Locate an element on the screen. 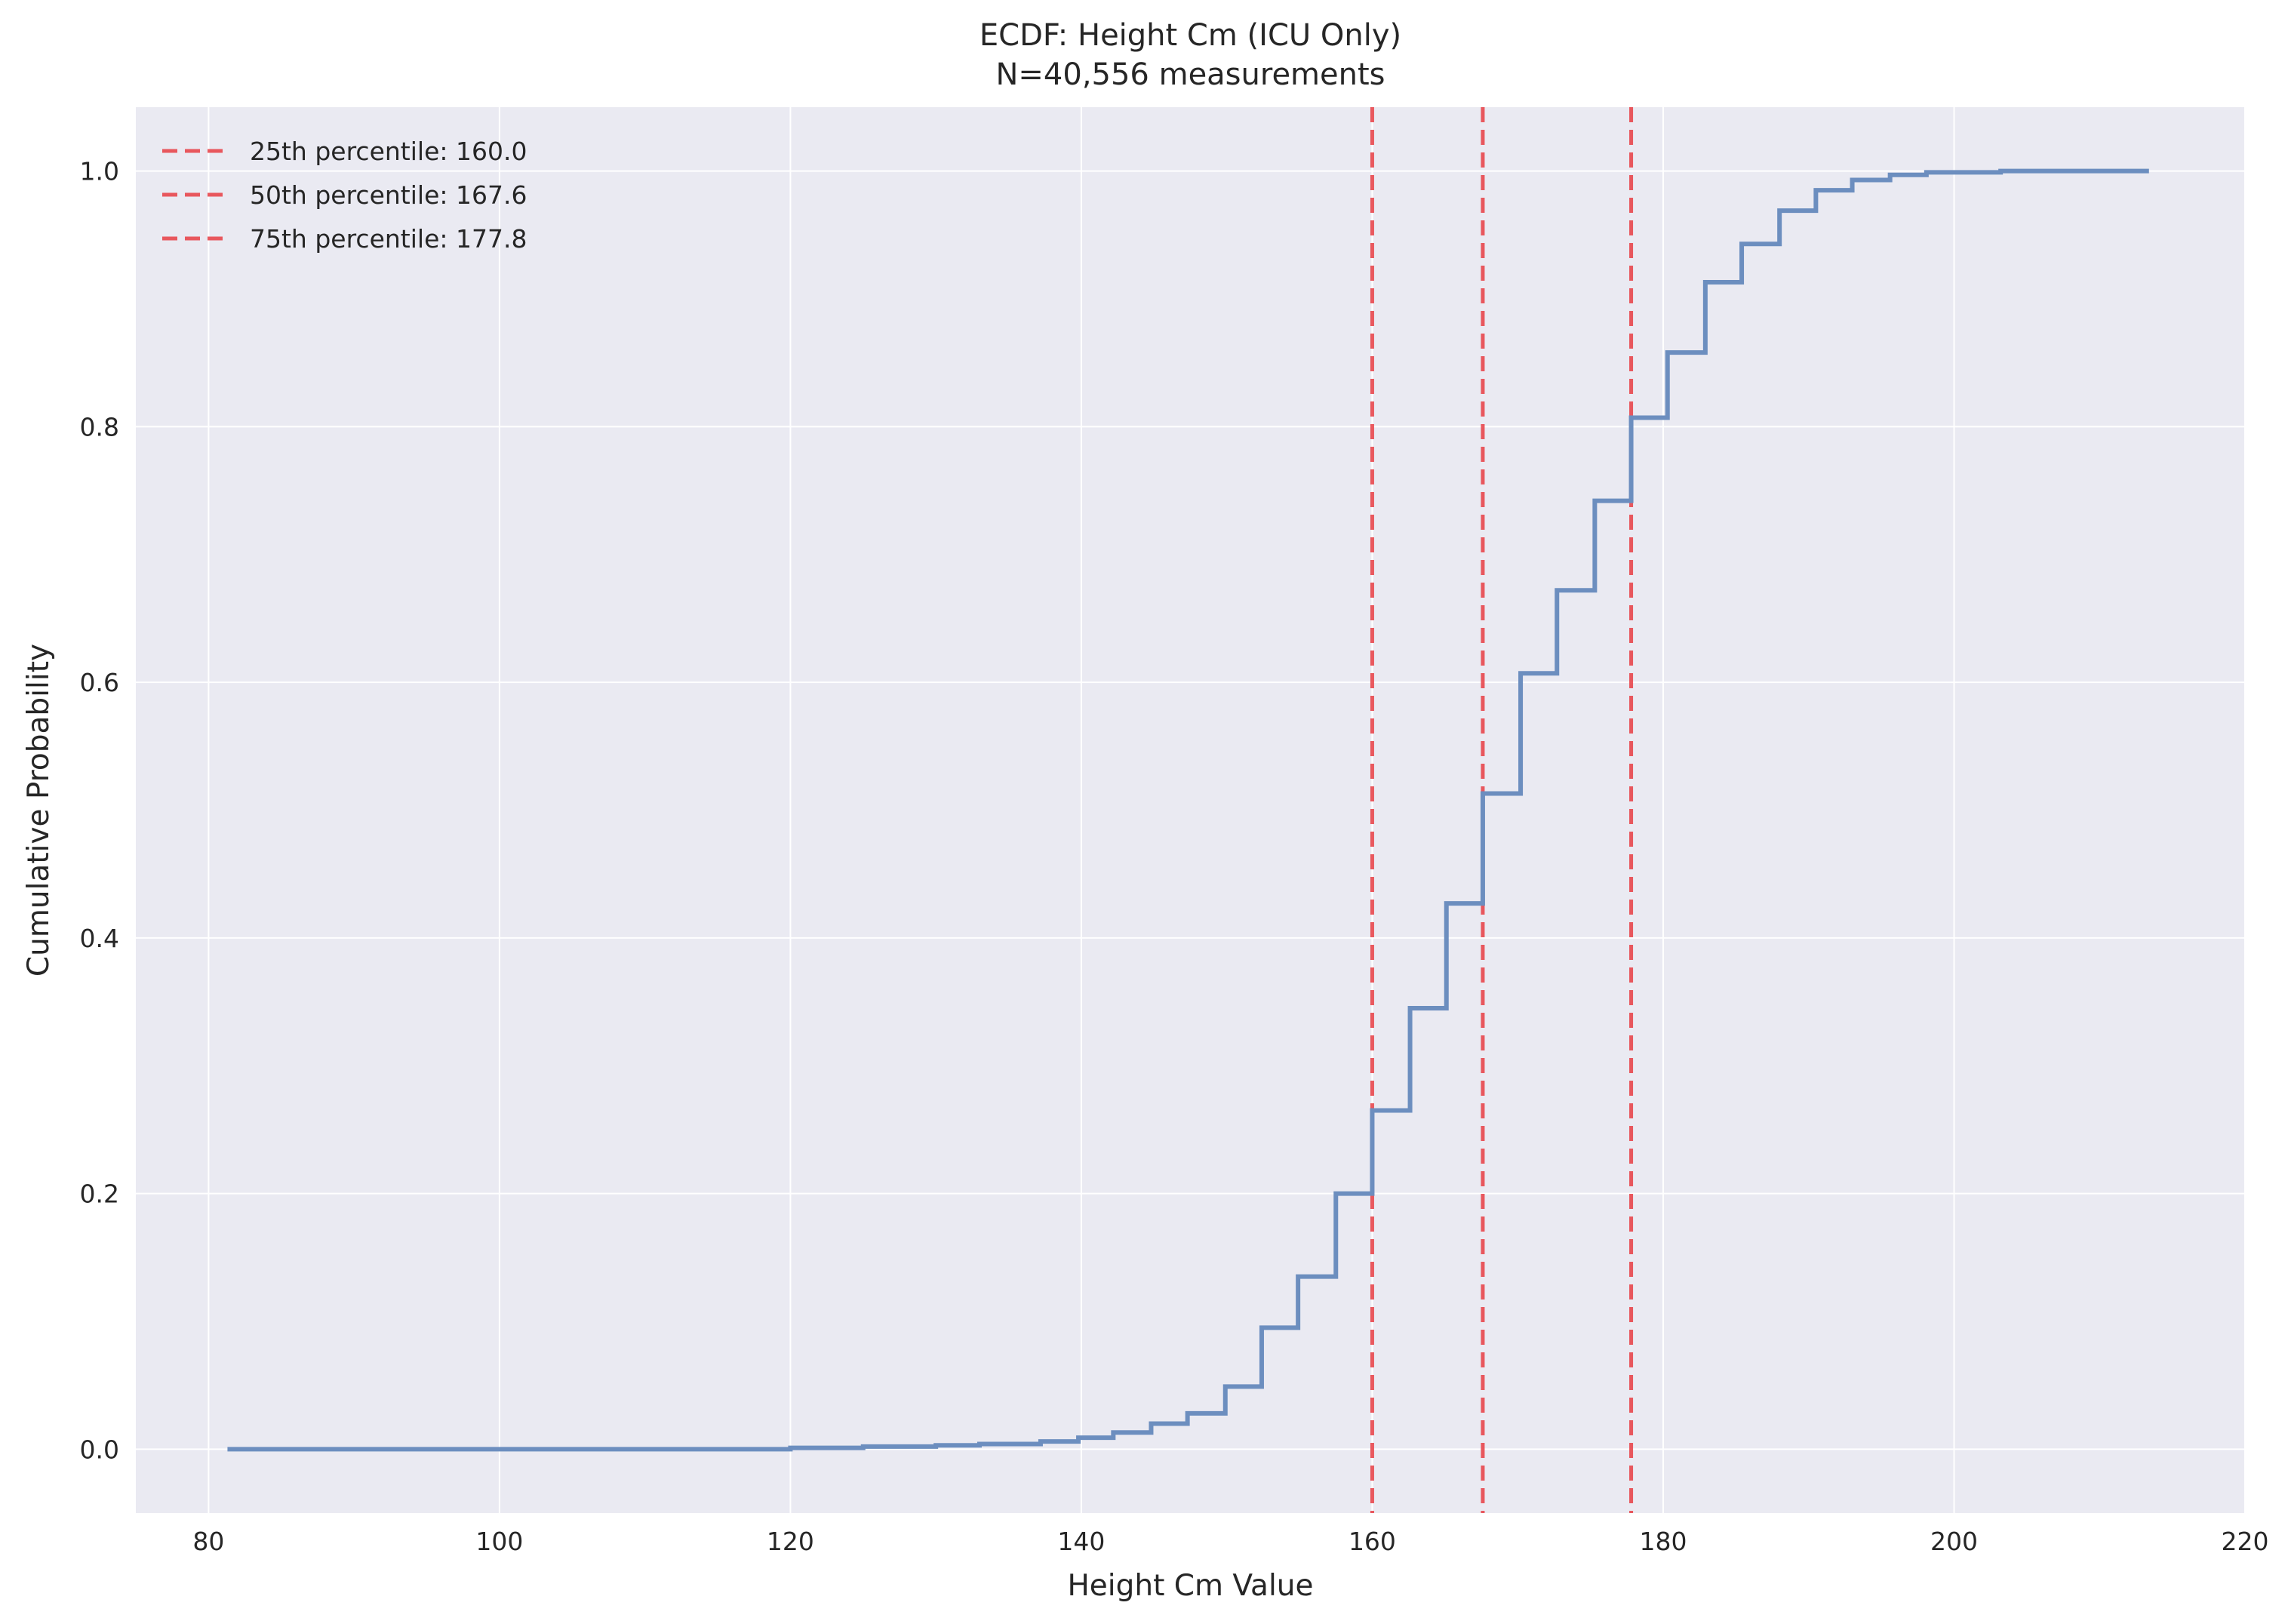  chart-title: ECDF: Height Cm (ICU Only) is located at coordinates (1190, 35).